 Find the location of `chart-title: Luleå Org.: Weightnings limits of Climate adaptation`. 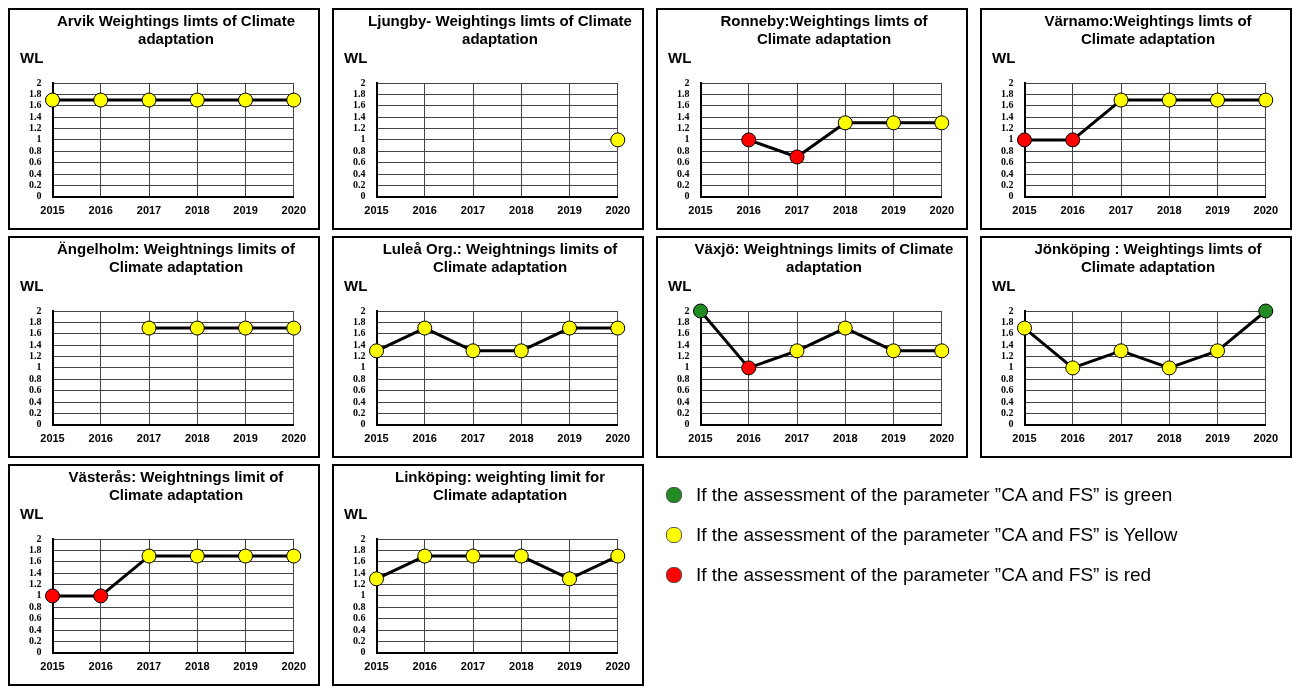

chart-title: Luleå Org.: Weightnings limits of Climate adaptation is located at coordinates (500, 258).